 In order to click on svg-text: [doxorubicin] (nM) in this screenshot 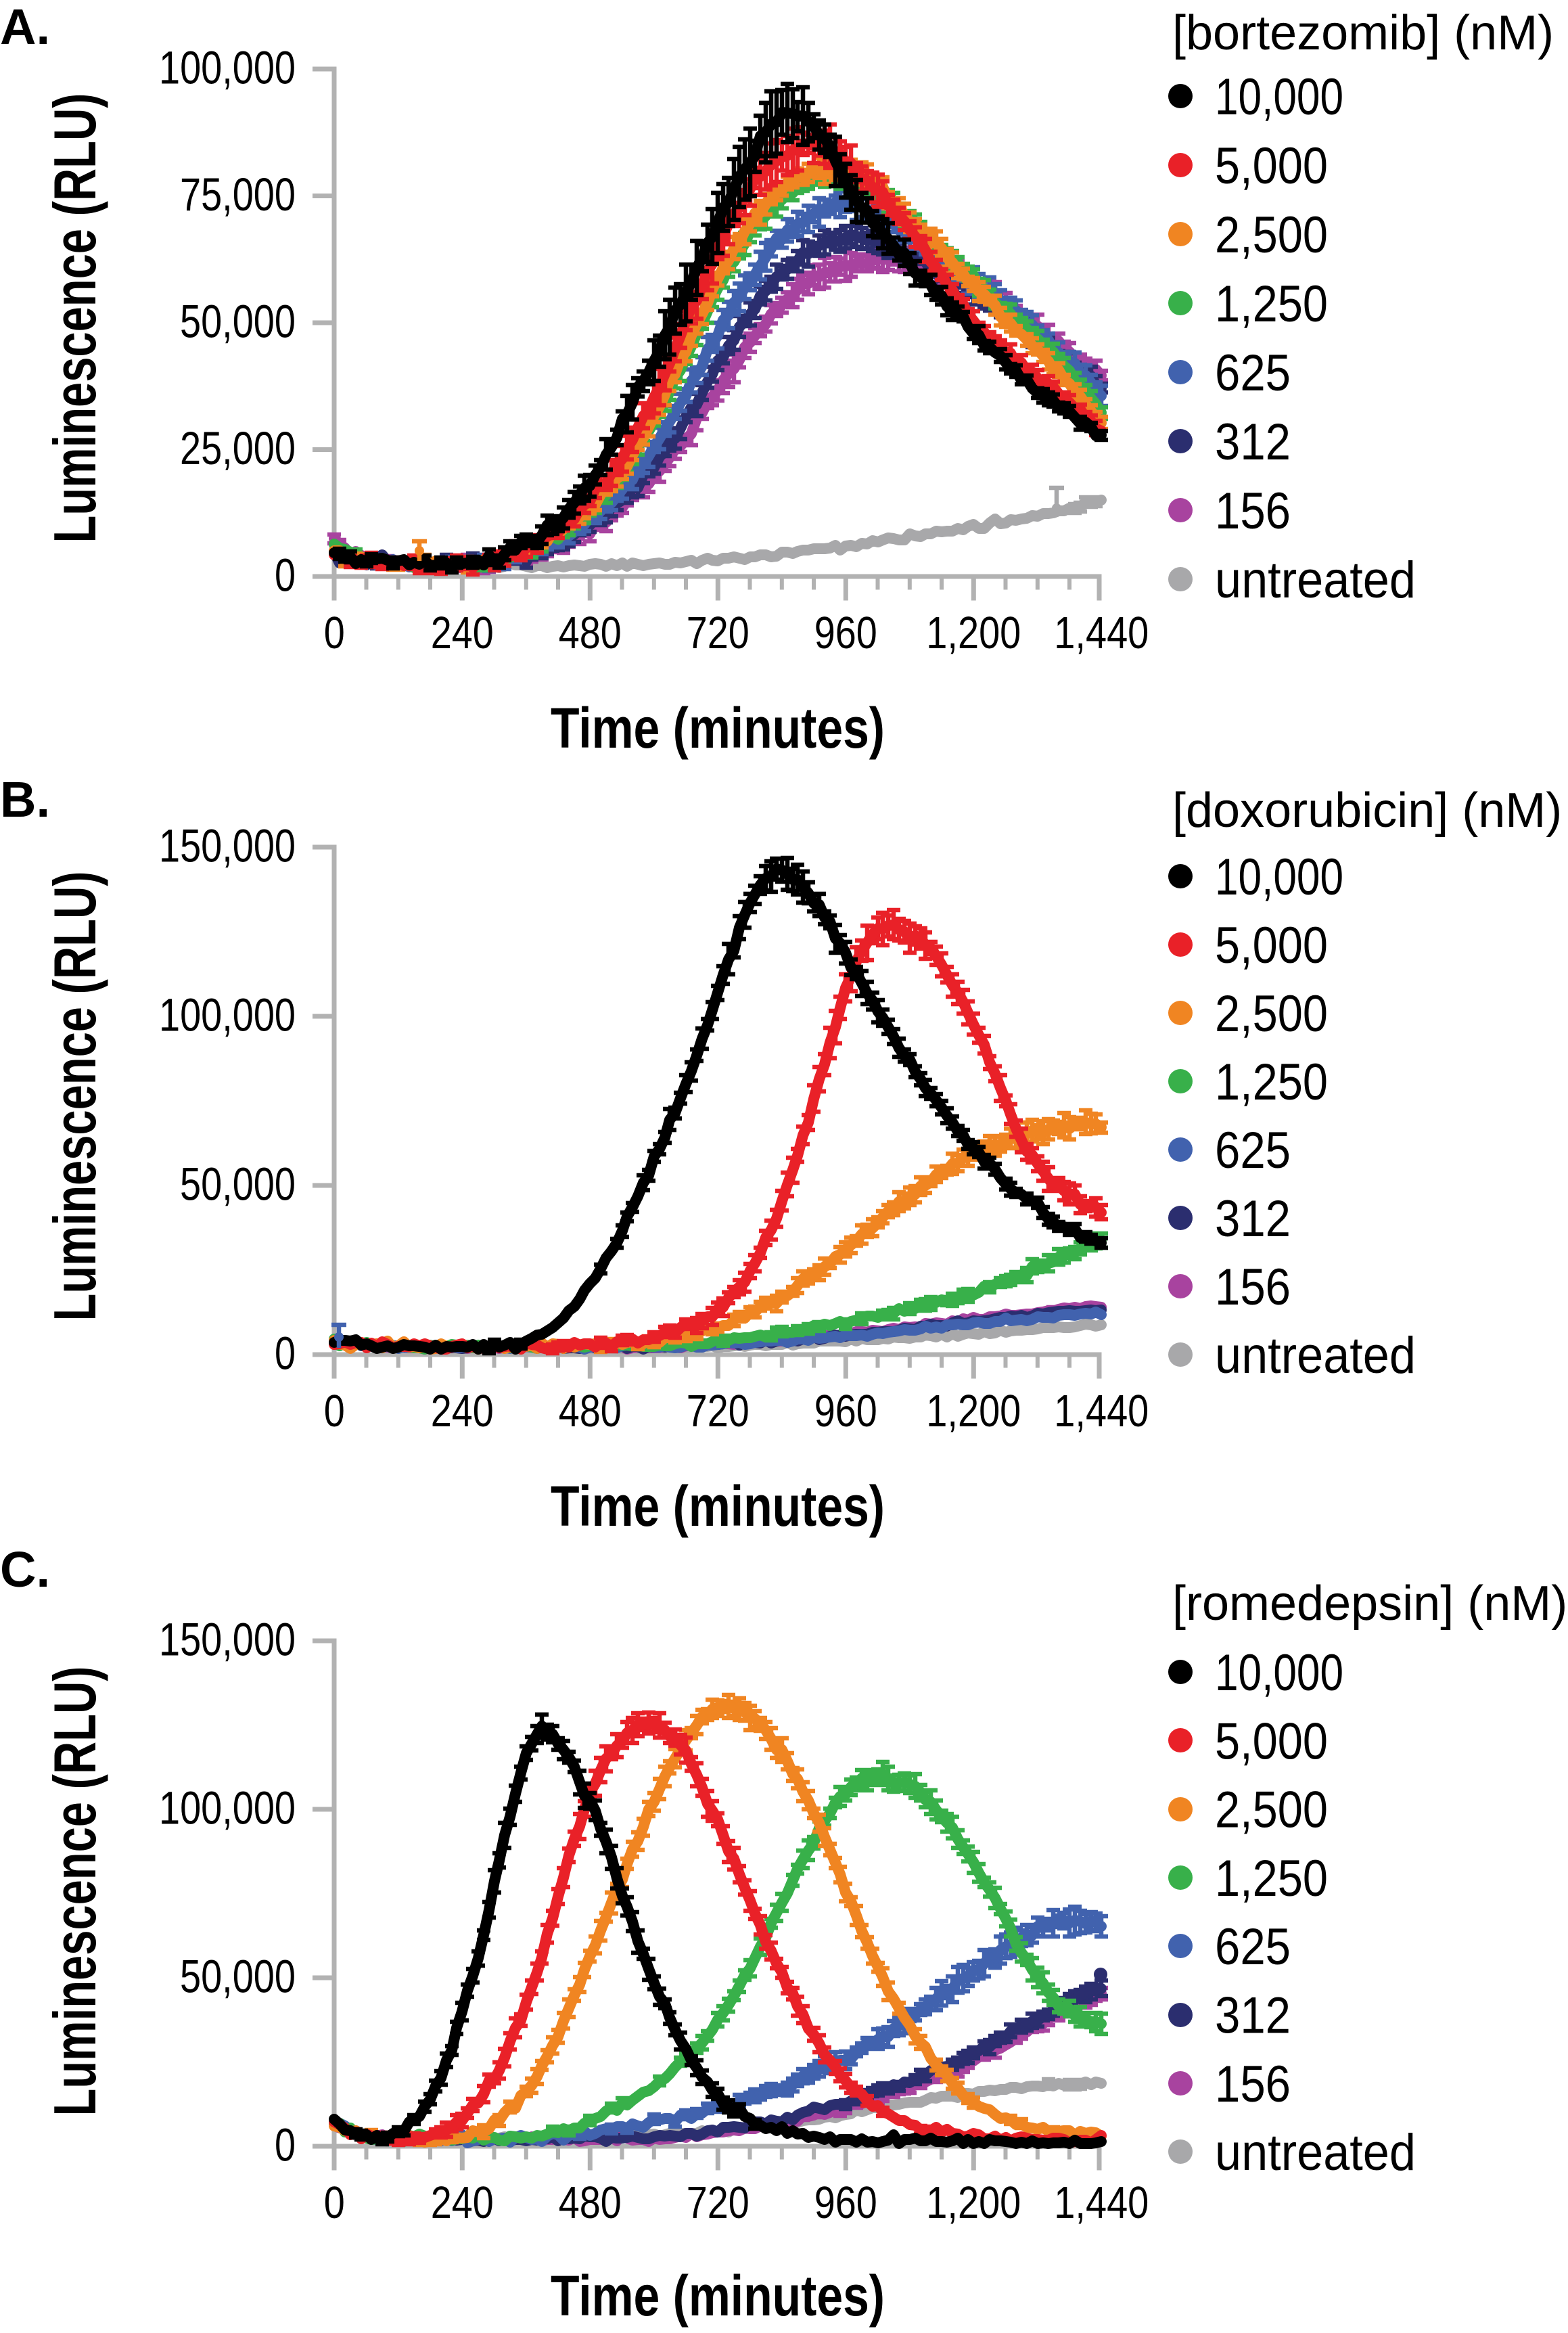, I will do `click(1367, 811)`.